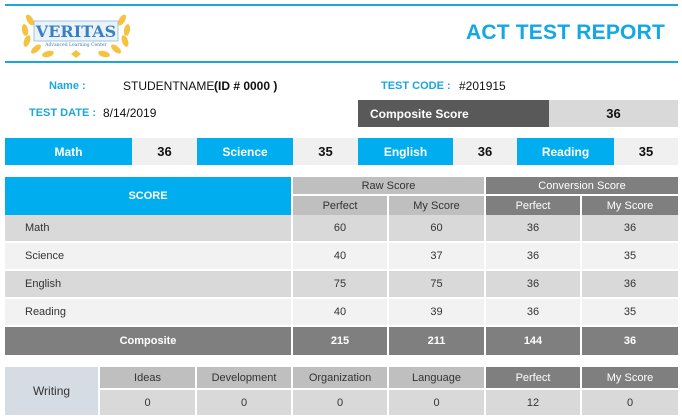  Describe the element at coordinates (67, 86) in the screenshot. I see `name-label: Name :` at that location.